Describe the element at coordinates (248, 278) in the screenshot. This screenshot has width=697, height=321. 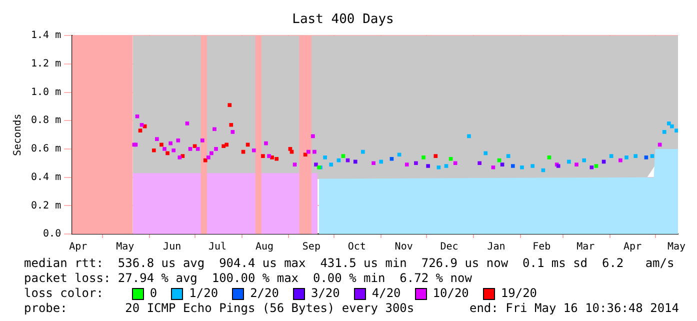
I see `text: packet loss: 27.94 % avg 100.00 % max 0.00 % min 6.72 % now` at that location.